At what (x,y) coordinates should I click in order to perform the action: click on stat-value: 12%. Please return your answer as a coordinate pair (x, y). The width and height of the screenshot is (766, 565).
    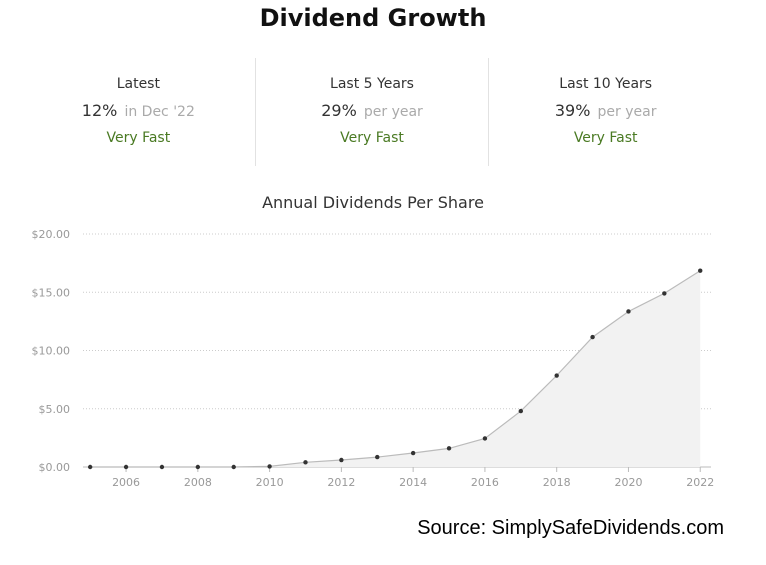
    Looking at the image, I should click on (99, 110).